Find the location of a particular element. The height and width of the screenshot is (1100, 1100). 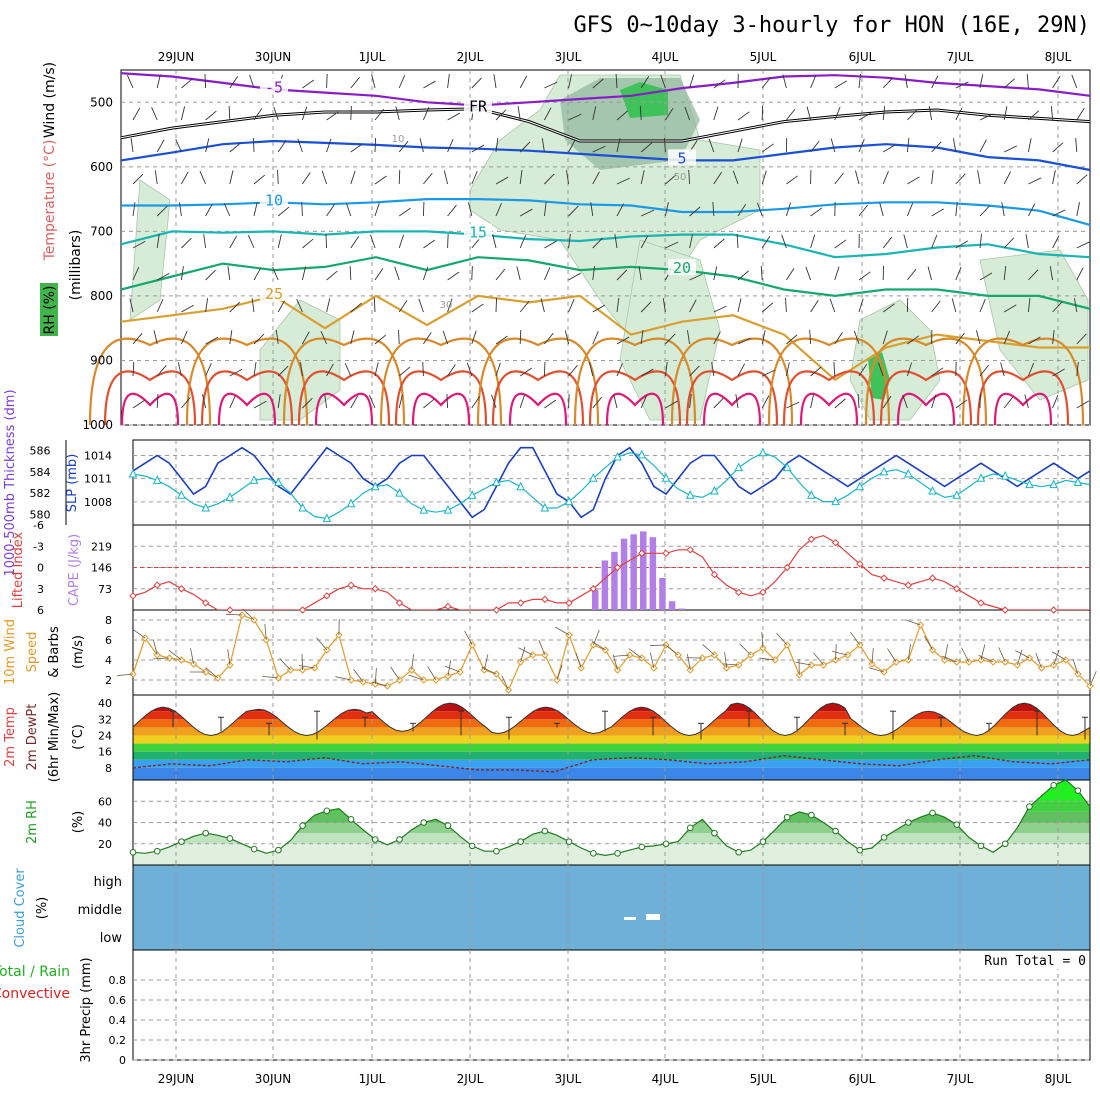

pressure-tick: 900 is located at coordinates (101, 360).